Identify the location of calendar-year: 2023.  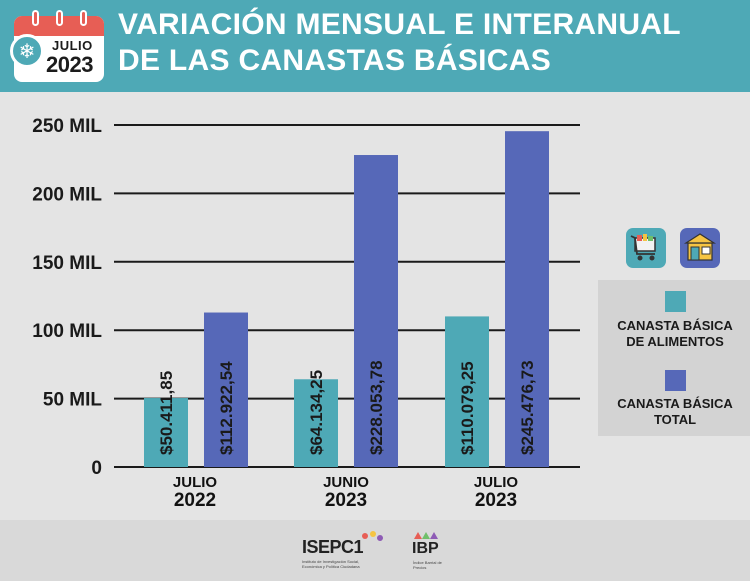
(69, 64).